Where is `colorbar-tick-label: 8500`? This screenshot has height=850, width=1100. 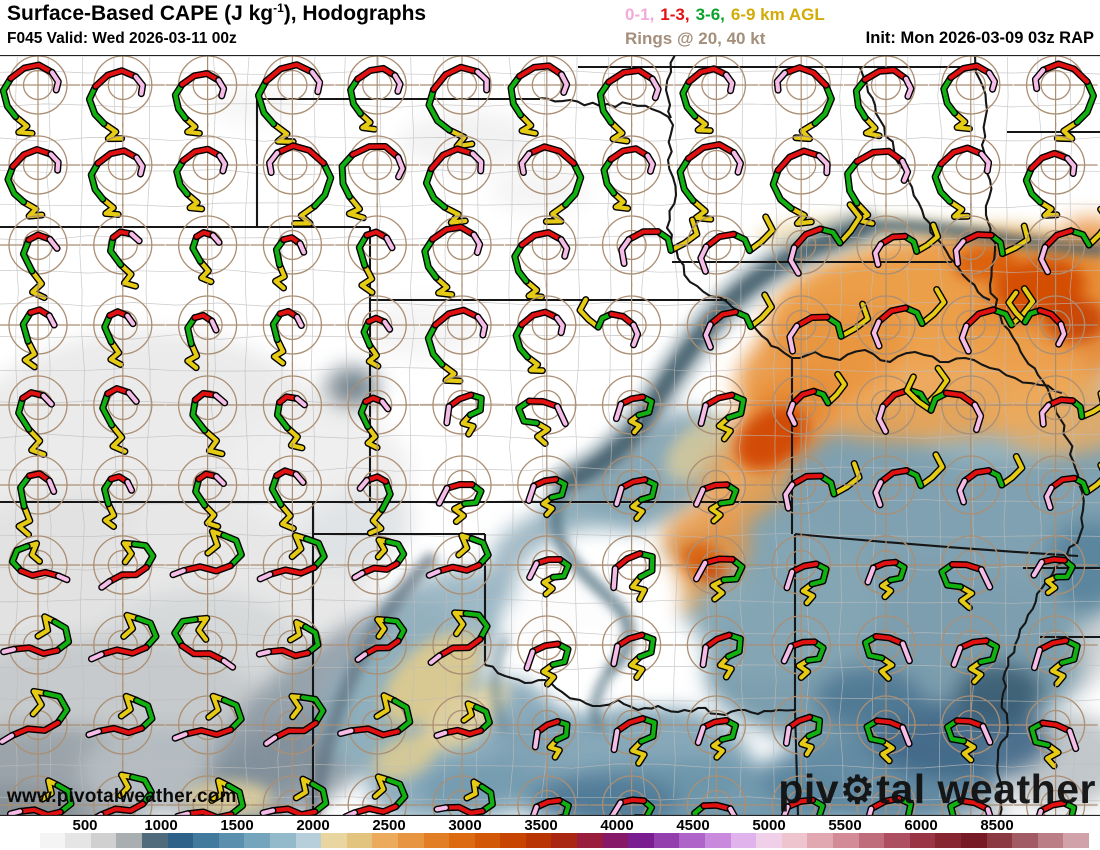
colorbar-tick-label: 8500 is located at coordinates (997, 825).